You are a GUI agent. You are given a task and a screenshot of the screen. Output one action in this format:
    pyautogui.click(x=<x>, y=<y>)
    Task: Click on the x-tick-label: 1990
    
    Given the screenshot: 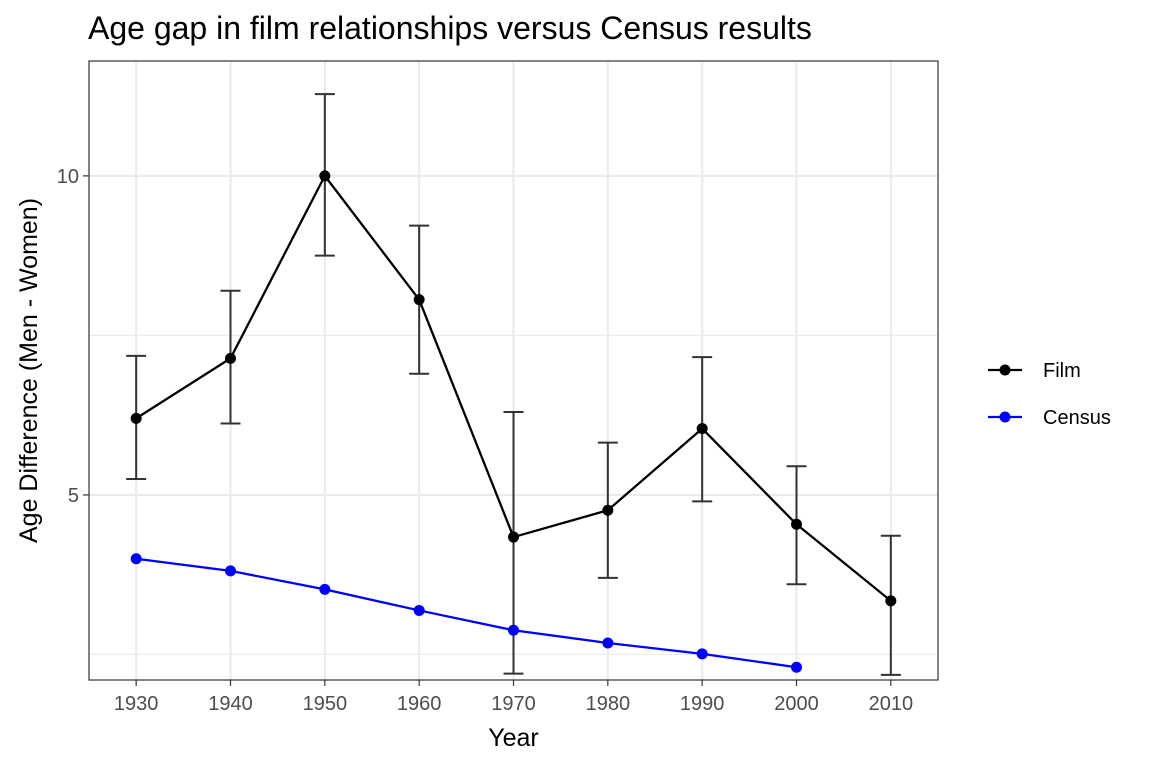 What is the action you would take?
    pyautogui.click(x=702, y=704)
    